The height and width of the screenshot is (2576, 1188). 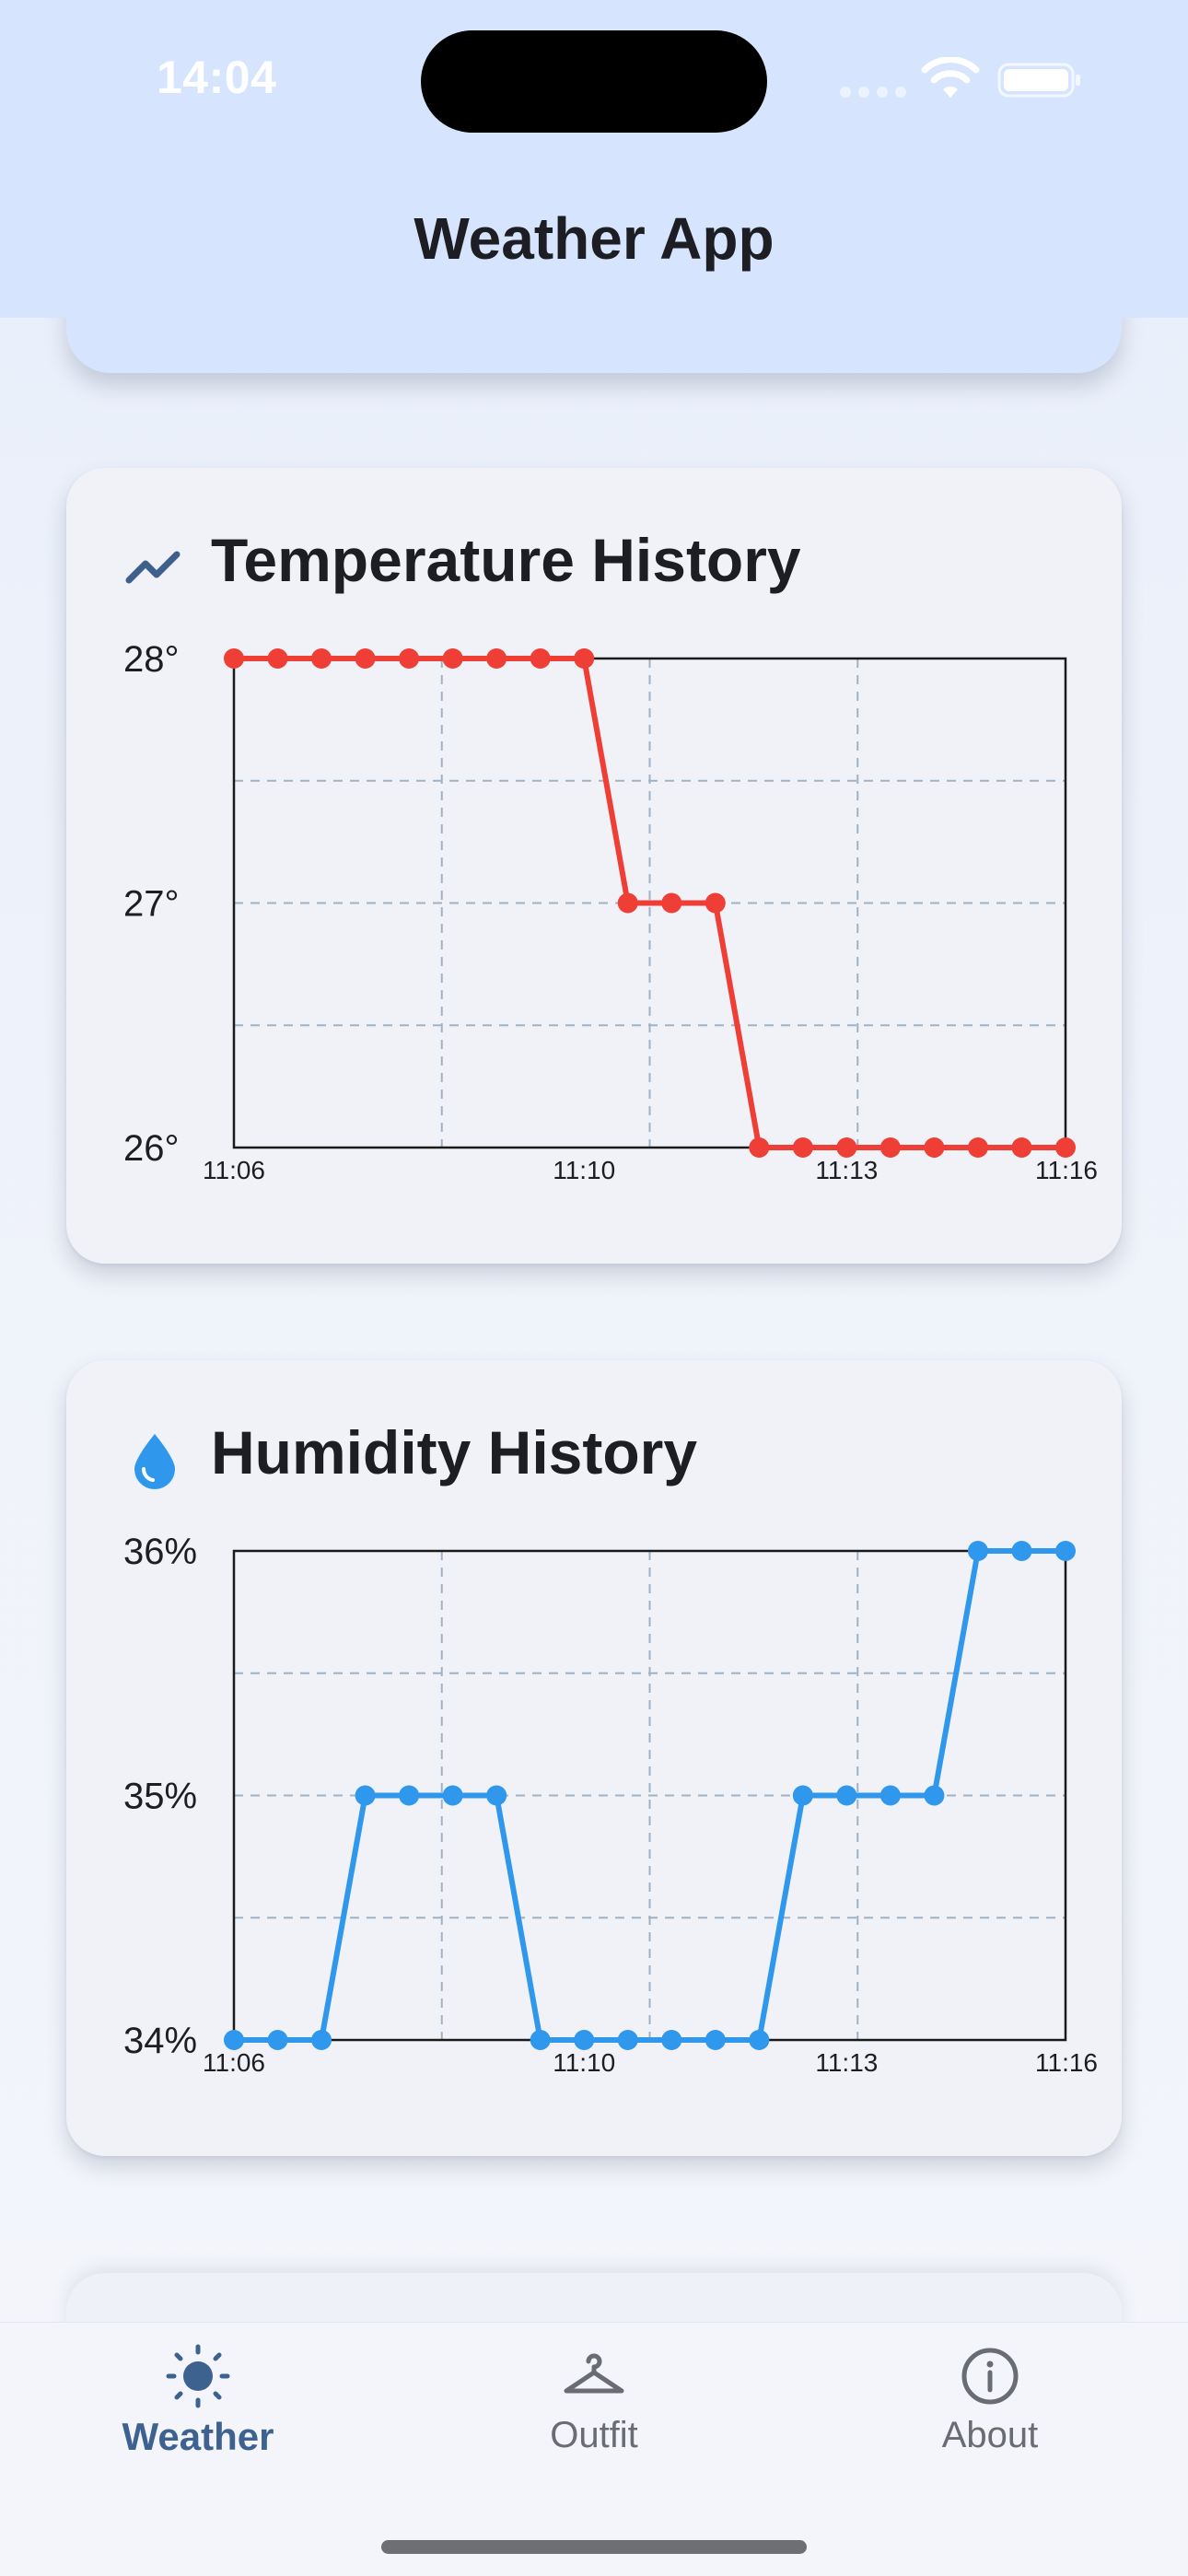 What do you see at coordinates (1066, 1170) in the screenshot?
I see `temperature-x-tick-label: 11:16` at bounding box center [1066, 1170].